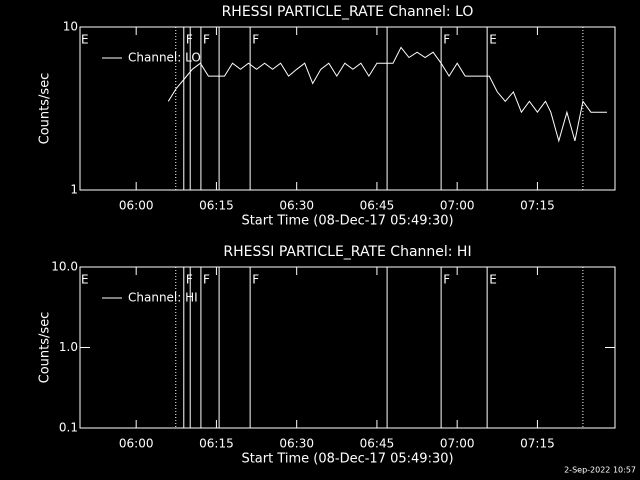  Describe the element at coordinates (68, 428) in the screenshot. I see `y-tick-label: 0.1` at that location.